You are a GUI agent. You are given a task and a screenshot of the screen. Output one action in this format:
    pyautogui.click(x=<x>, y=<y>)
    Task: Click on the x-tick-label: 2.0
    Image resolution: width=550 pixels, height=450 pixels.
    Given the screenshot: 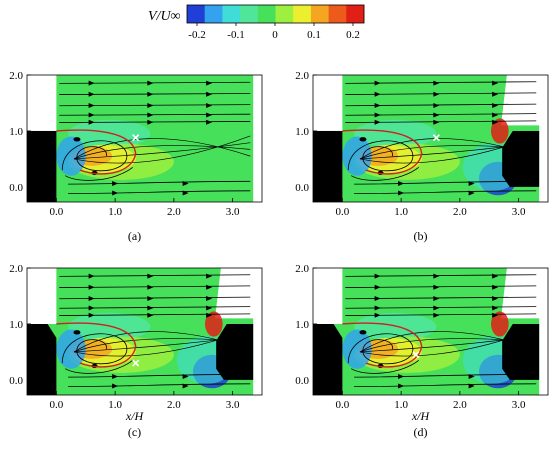 What is the action you would take?
    pyautogui.click(x=174, y=212)
    